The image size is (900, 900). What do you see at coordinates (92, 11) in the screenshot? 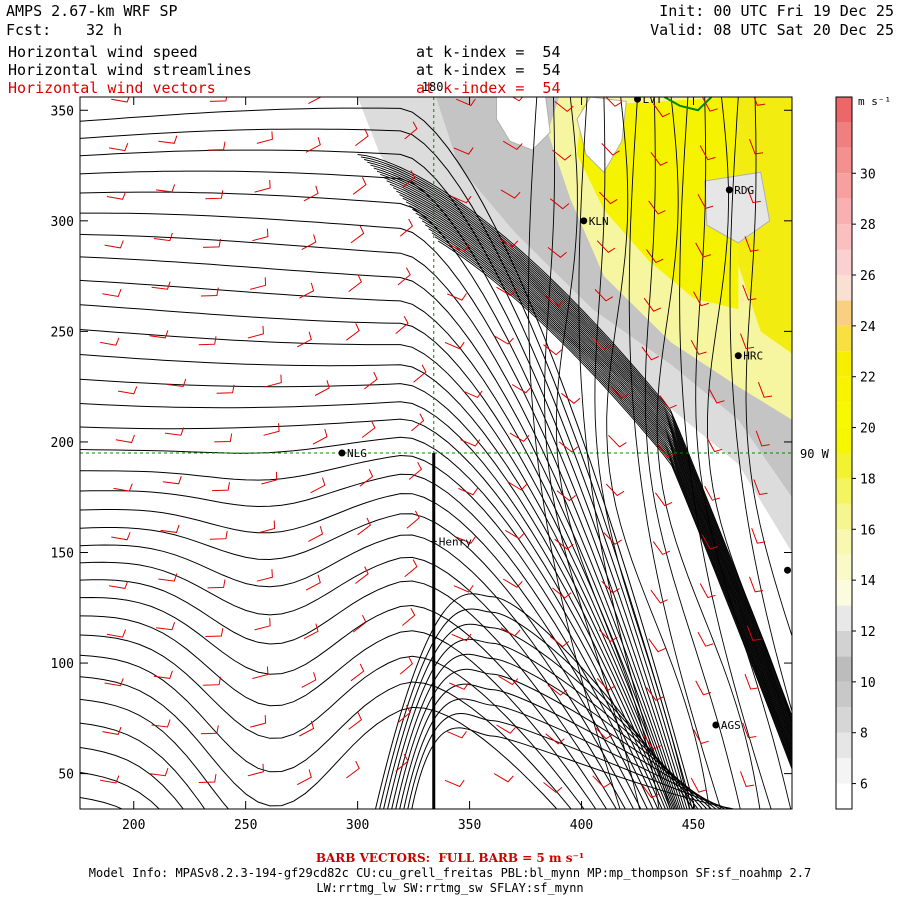
I see `model-title: AMPS 2.67-km WRF SP` at bounding box center [92, 11].